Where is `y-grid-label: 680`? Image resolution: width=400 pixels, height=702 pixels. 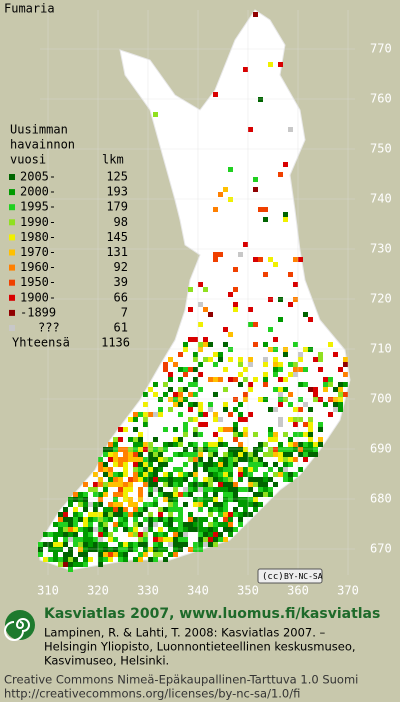
y-grid-label: 680 is located at coordinates (381, 499).